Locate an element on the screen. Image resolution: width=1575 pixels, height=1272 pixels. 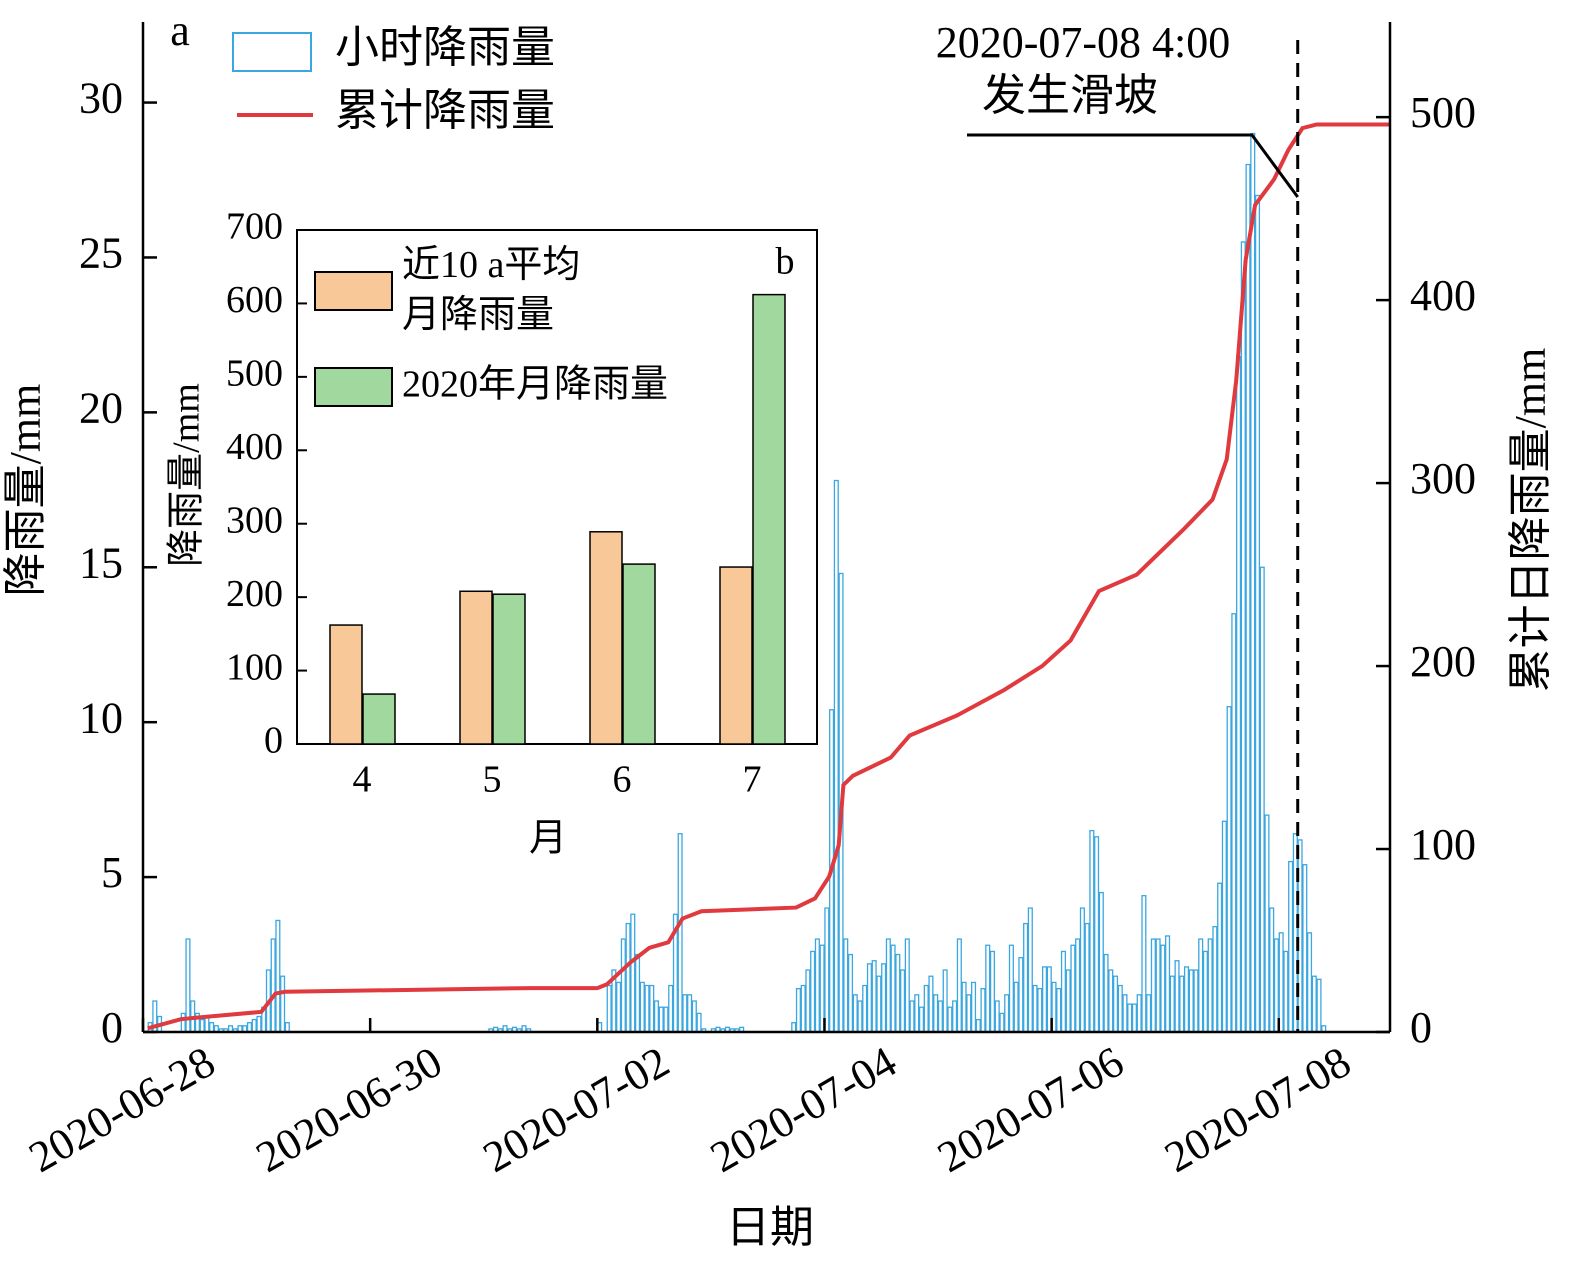
panel-label: b is located at coordinates (785, 262).